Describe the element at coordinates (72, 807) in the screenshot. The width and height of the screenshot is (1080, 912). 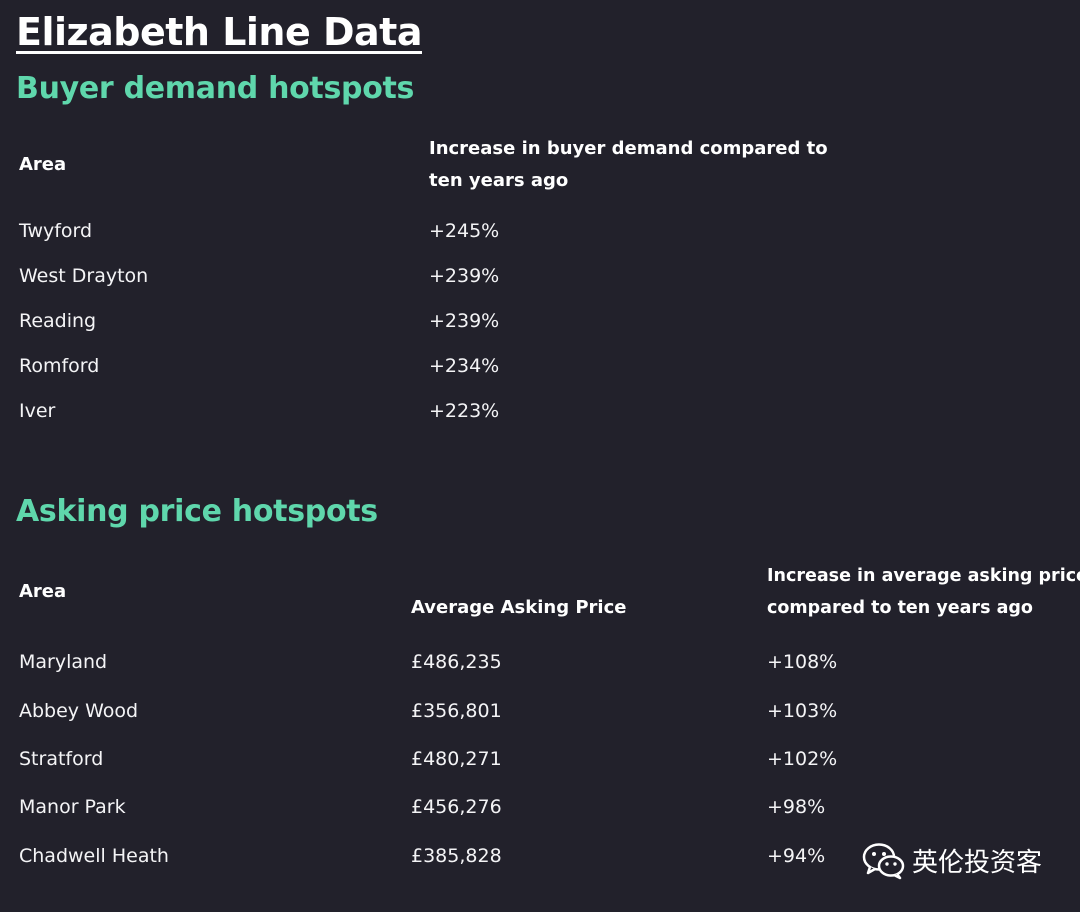
I see `row-area: Manor Park` at that location.